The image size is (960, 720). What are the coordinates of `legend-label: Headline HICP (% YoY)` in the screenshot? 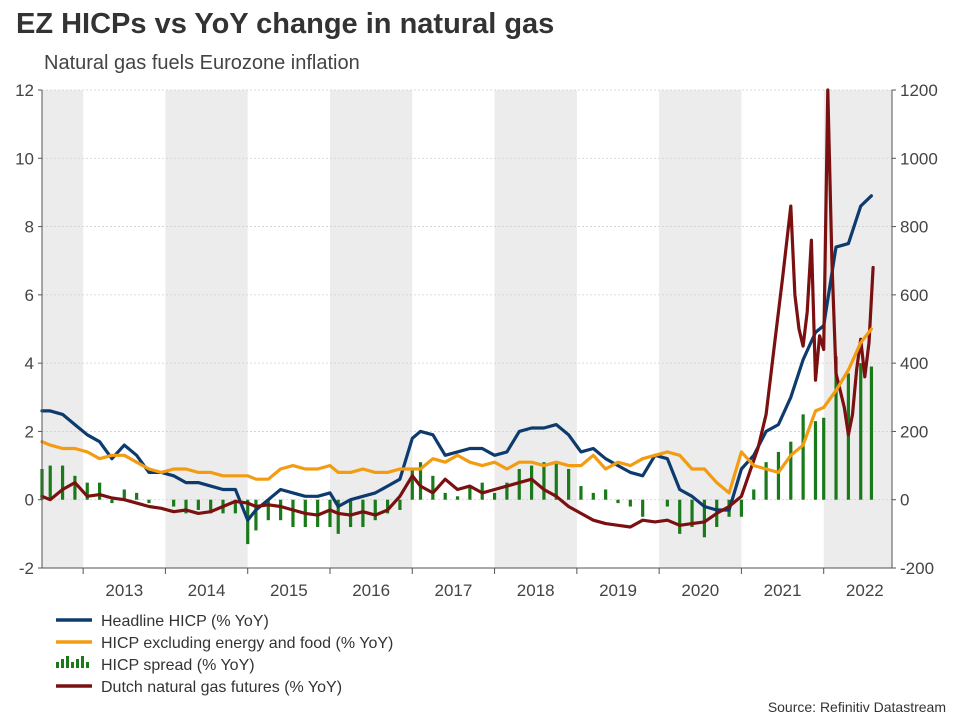 It's located at (185, 621).